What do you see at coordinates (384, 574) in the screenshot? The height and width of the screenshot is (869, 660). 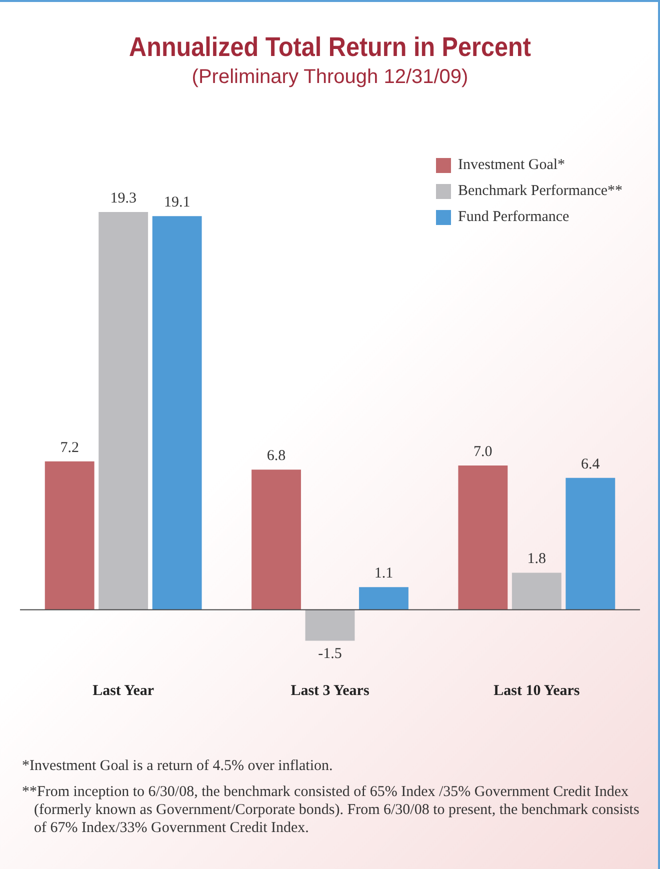 I see `data-label: 1.1` at bounding box center [384, 574].